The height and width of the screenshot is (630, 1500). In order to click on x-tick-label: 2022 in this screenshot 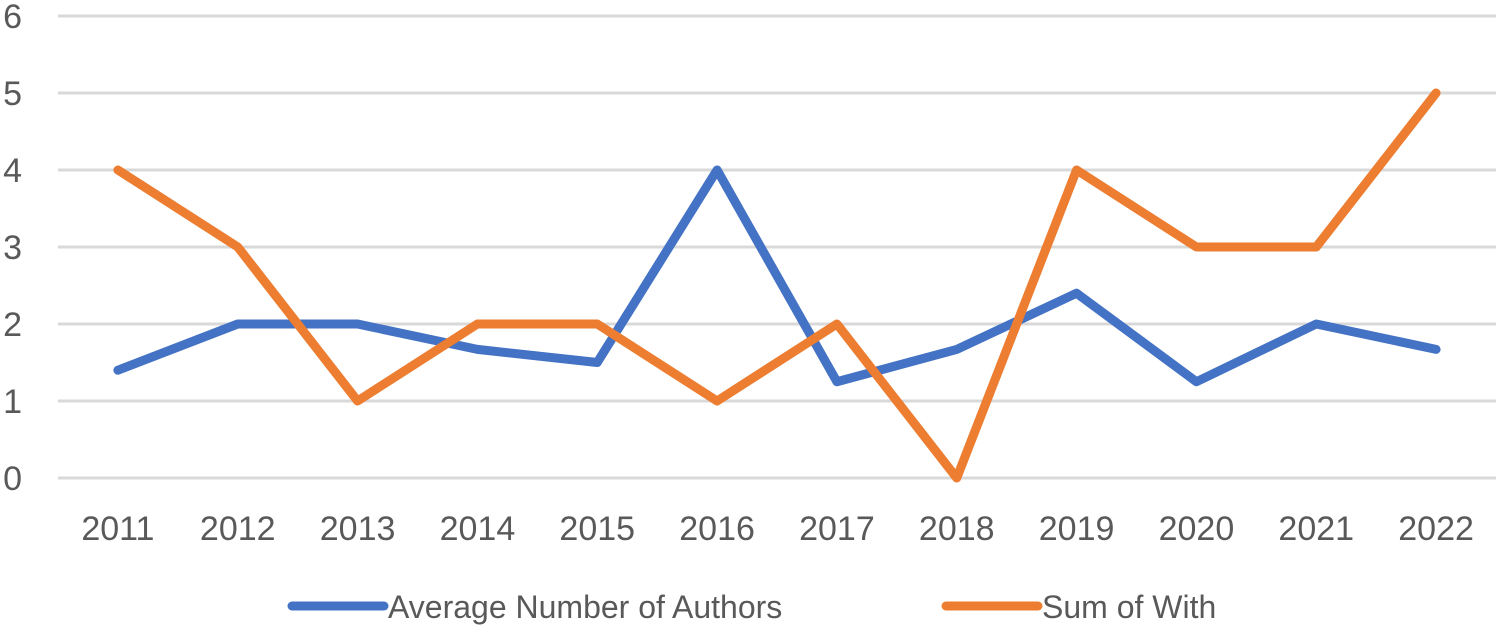, I will do `click(1436, 529)`.